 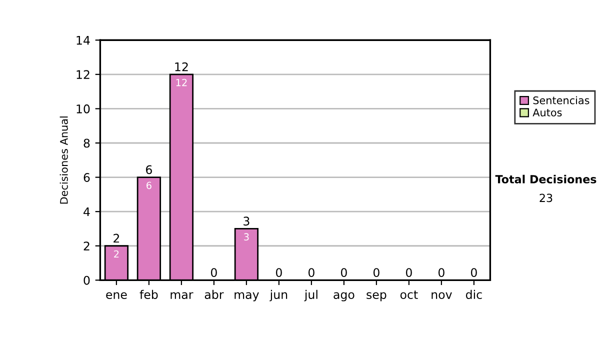 I want to click on x-tick-label: feb, so click(x=149, y=295).